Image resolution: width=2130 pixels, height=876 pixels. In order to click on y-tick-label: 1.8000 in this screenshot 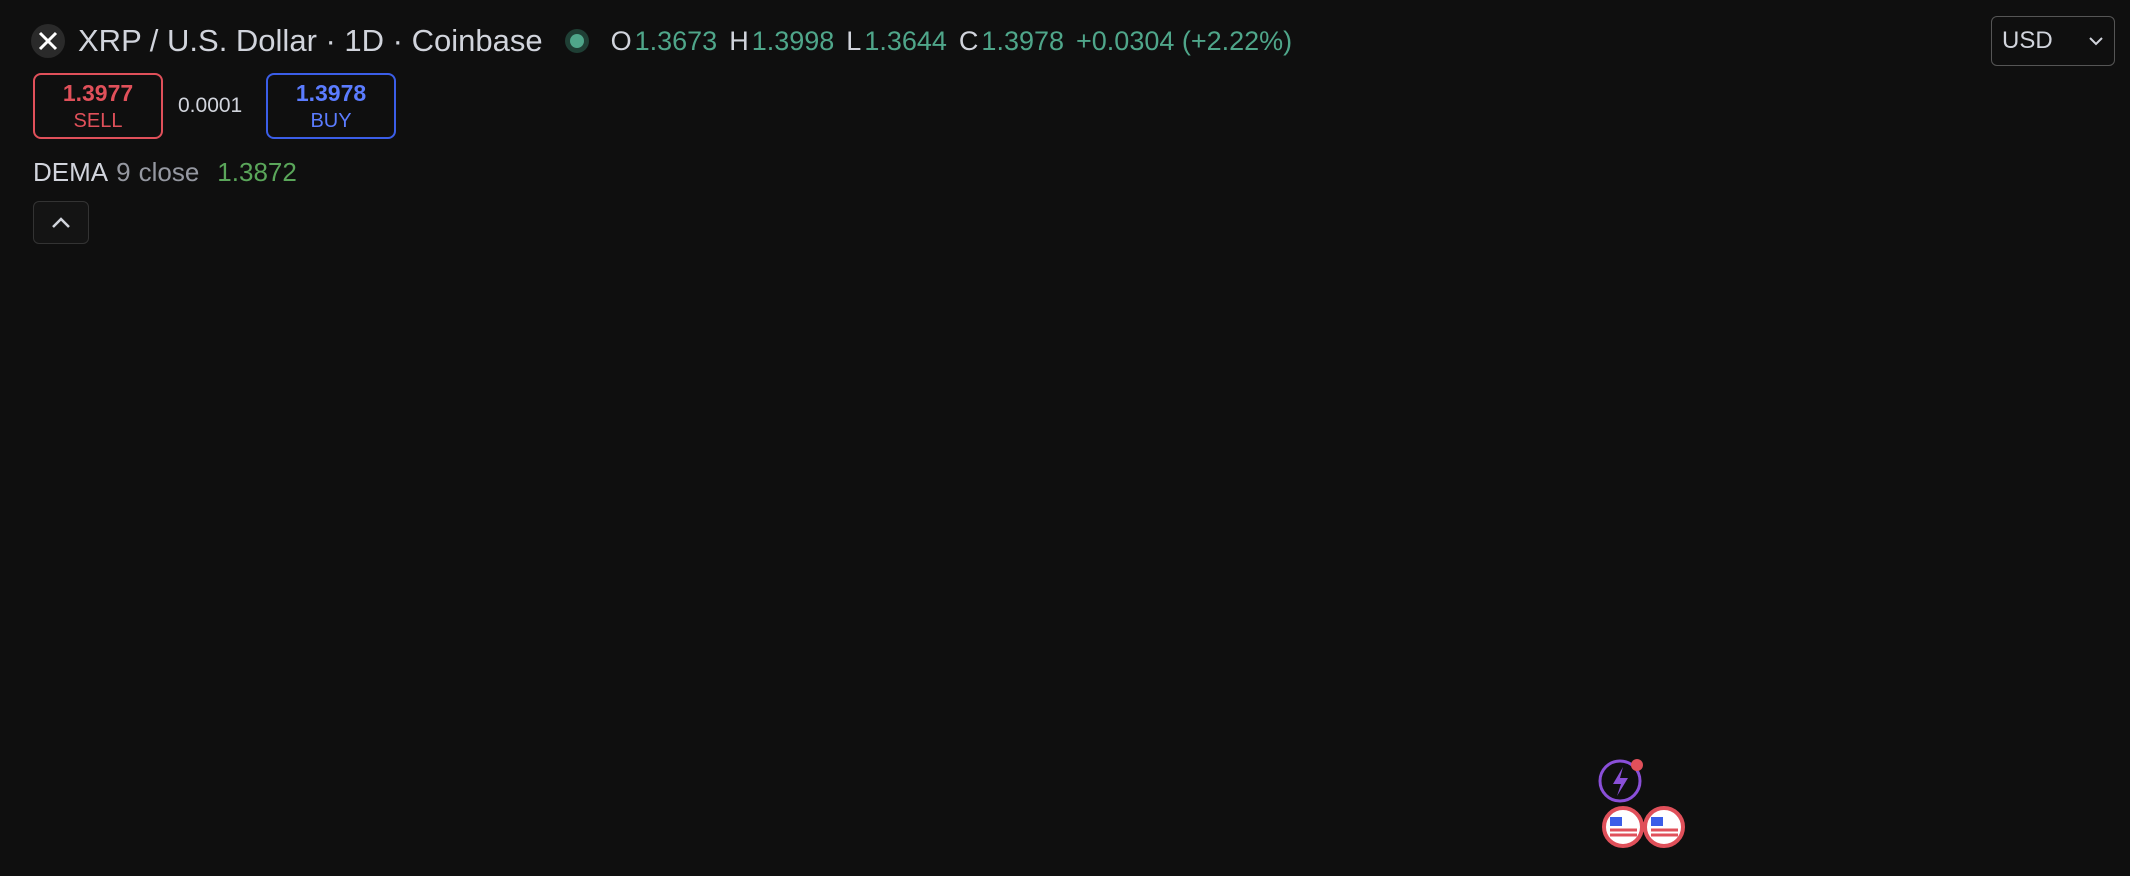, I will do `click(2037, 420)`.